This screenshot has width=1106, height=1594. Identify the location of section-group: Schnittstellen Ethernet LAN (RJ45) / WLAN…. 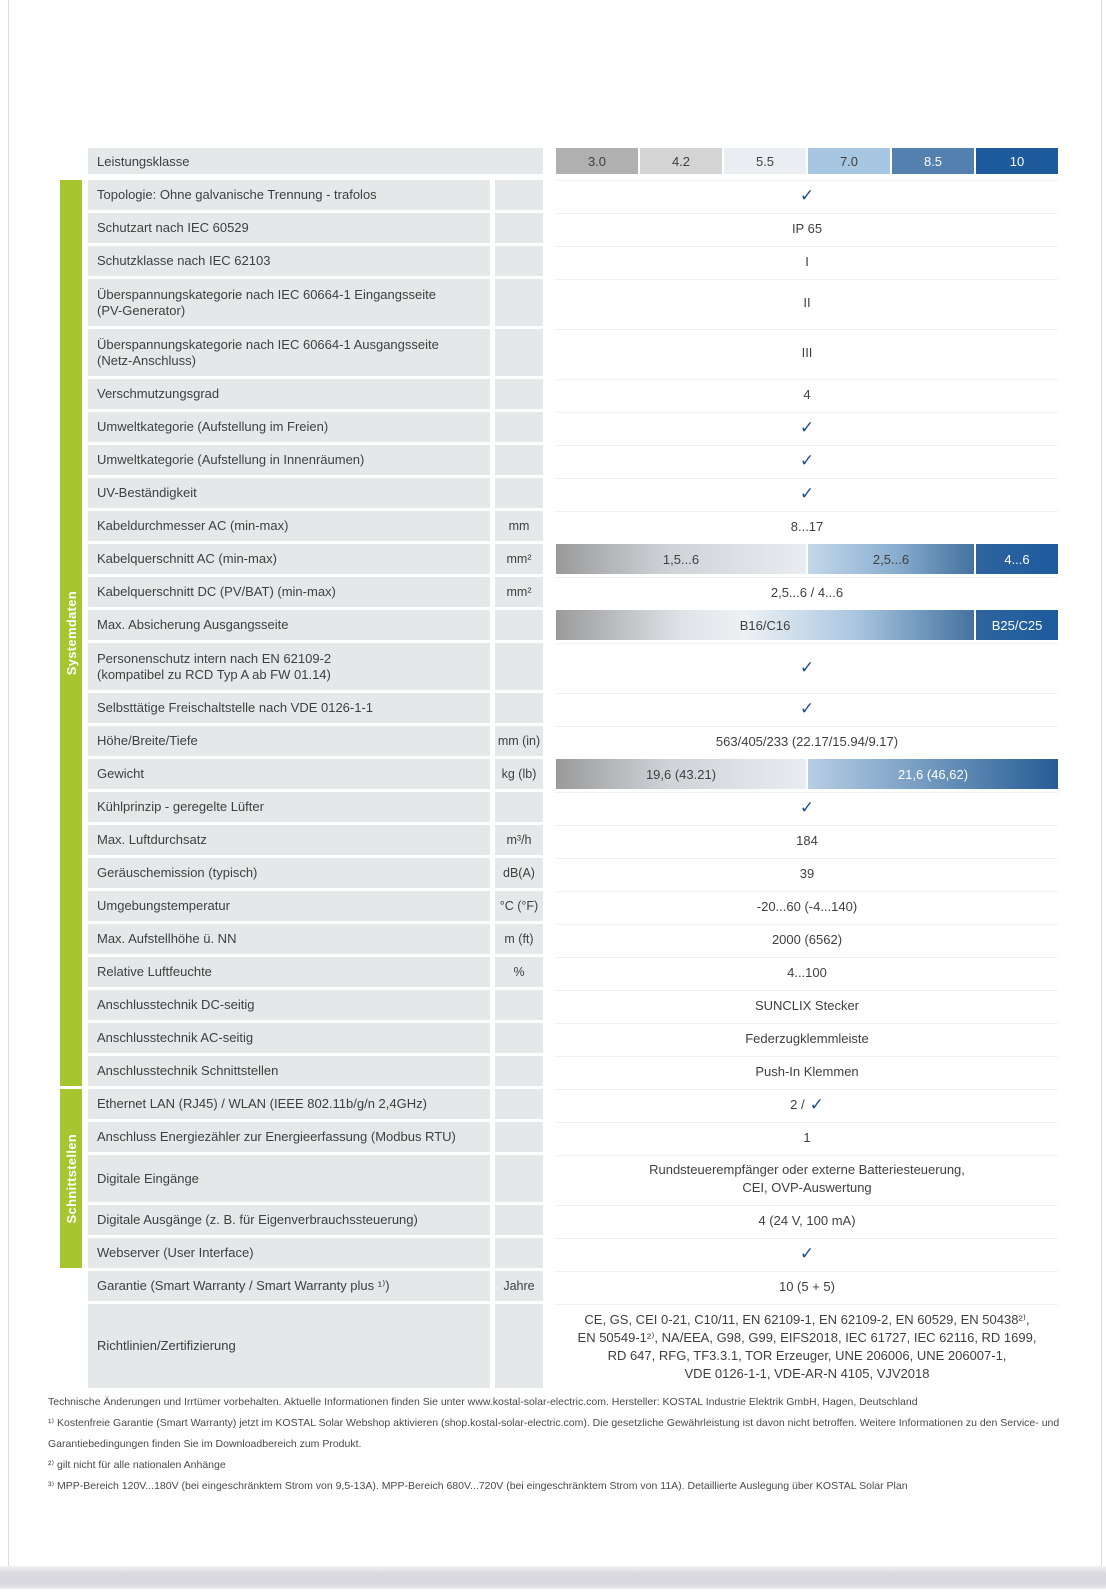
(559, 1178).